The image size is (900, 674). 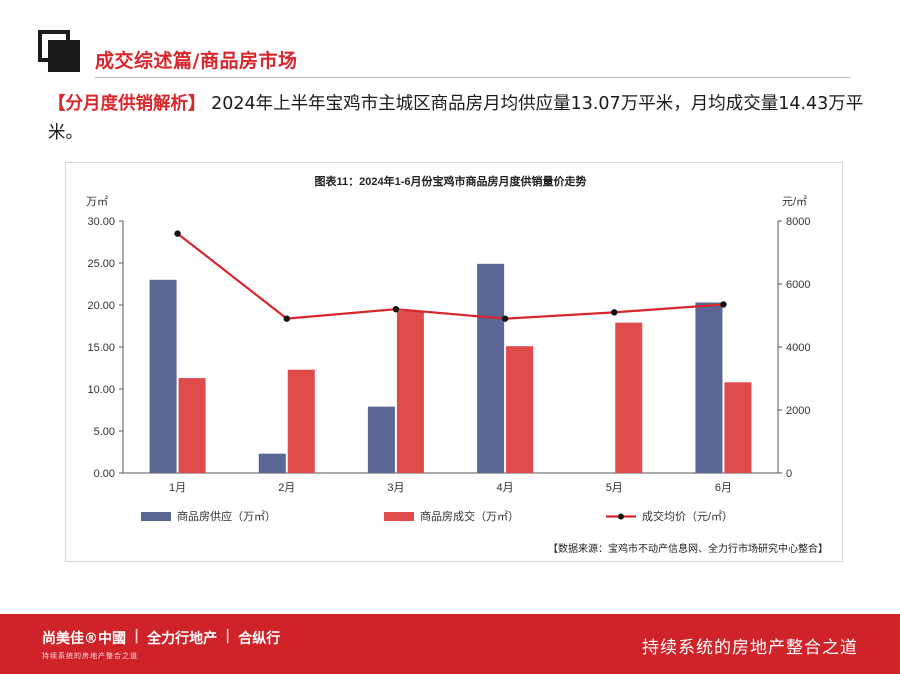 I want to click on legend-point-swatch, so click(x=621, y=516).